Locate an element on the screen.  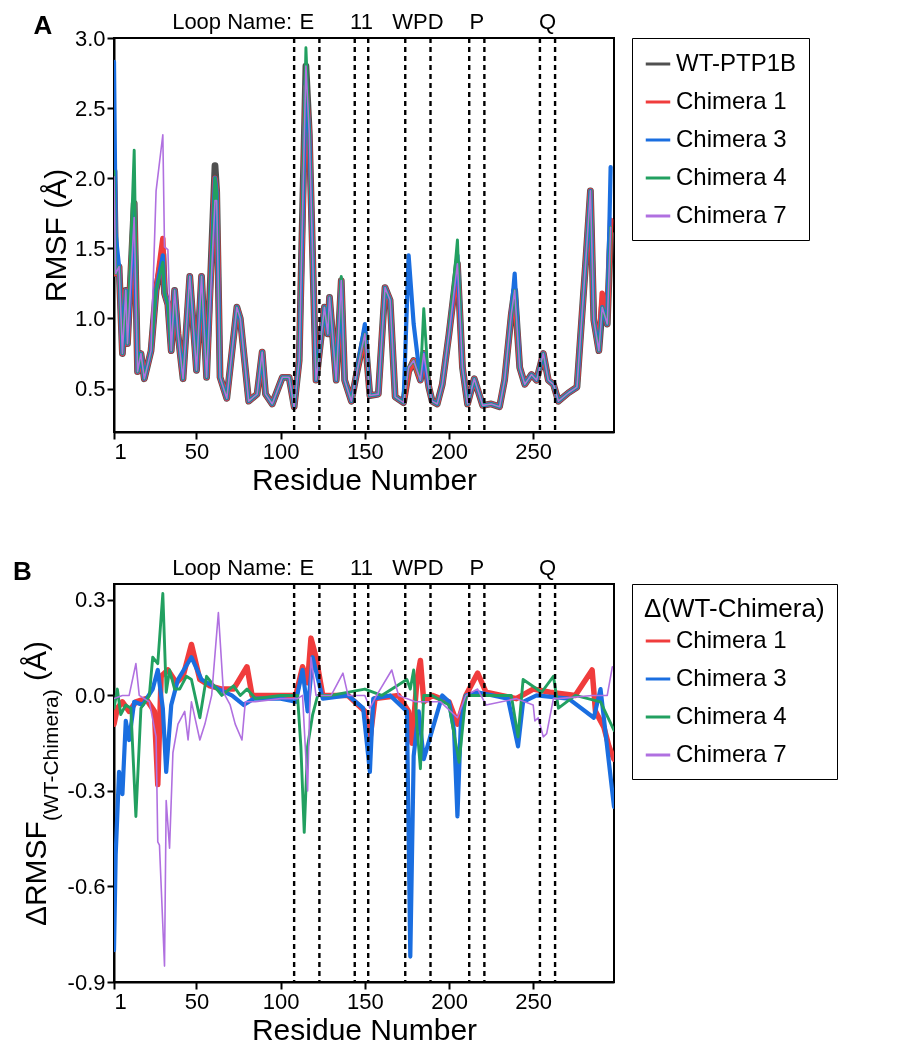
chart-title: B is located at coordinates (22, 571).